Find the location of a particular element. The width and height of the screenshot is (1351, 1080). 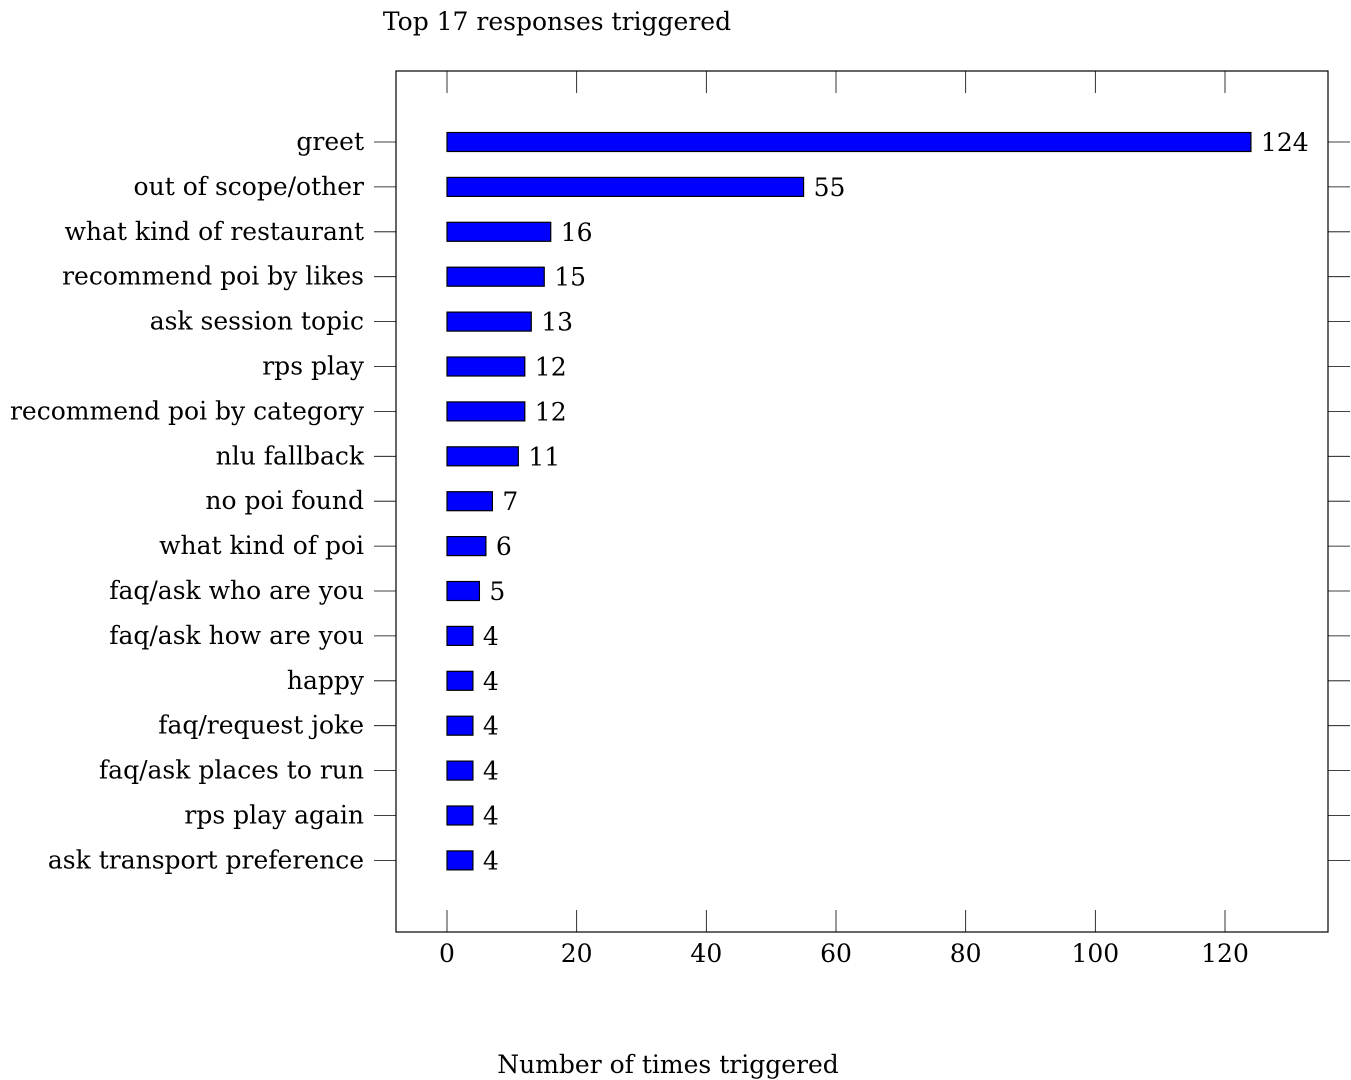

y-tick-label: faq/ask how are you is located at coordinates (236, 635).